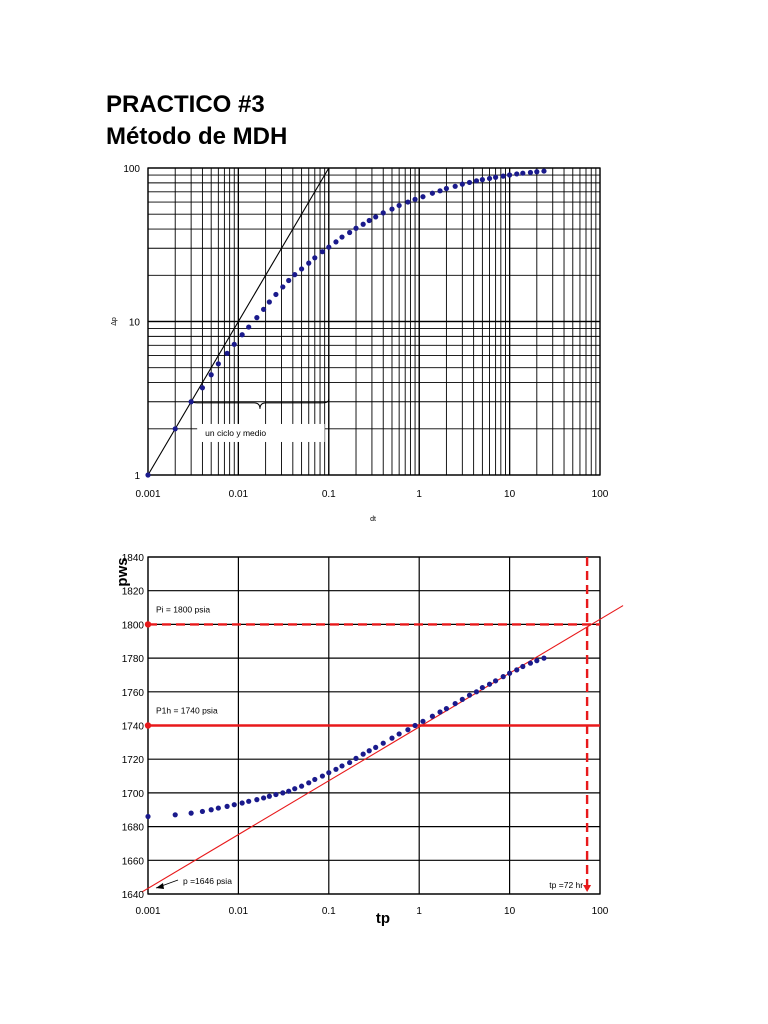 The image size is (768, 1024). Describe the element at coordinates (114, 321) in the screenshot. I see `y-axis-label: Δp` at that location.